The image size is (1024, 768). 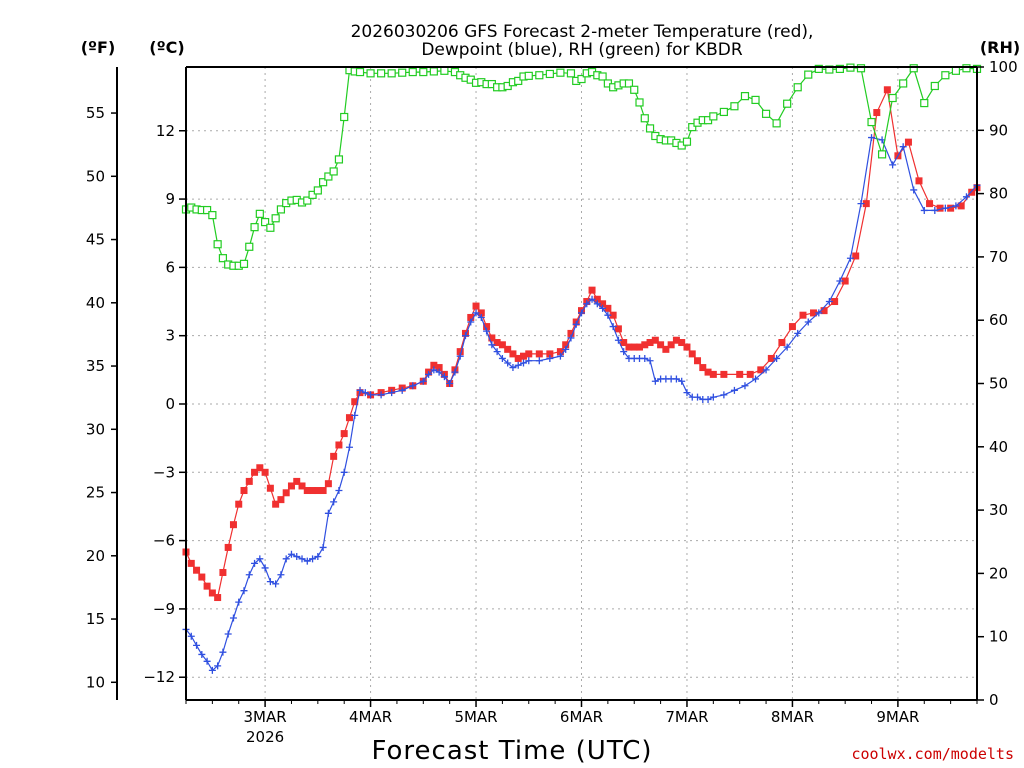 What do you see at coordinates (998, 194) in the screenshot?
I see `rh-tick-label: 80` at bounding box center [998, 194].